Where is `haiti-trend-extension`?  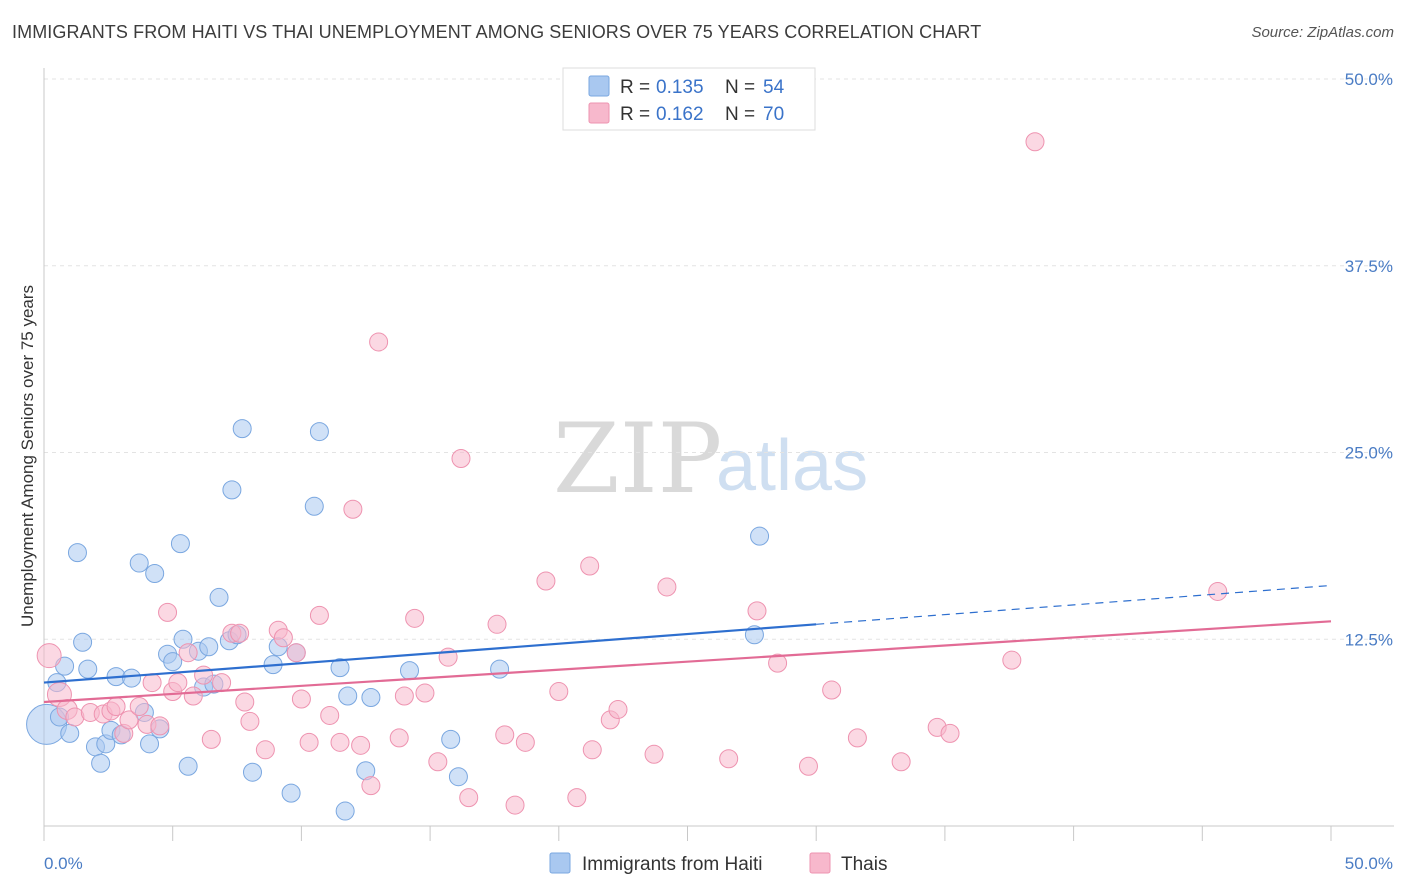 haiti-trend-extension is located at coordinates (1074, 604).